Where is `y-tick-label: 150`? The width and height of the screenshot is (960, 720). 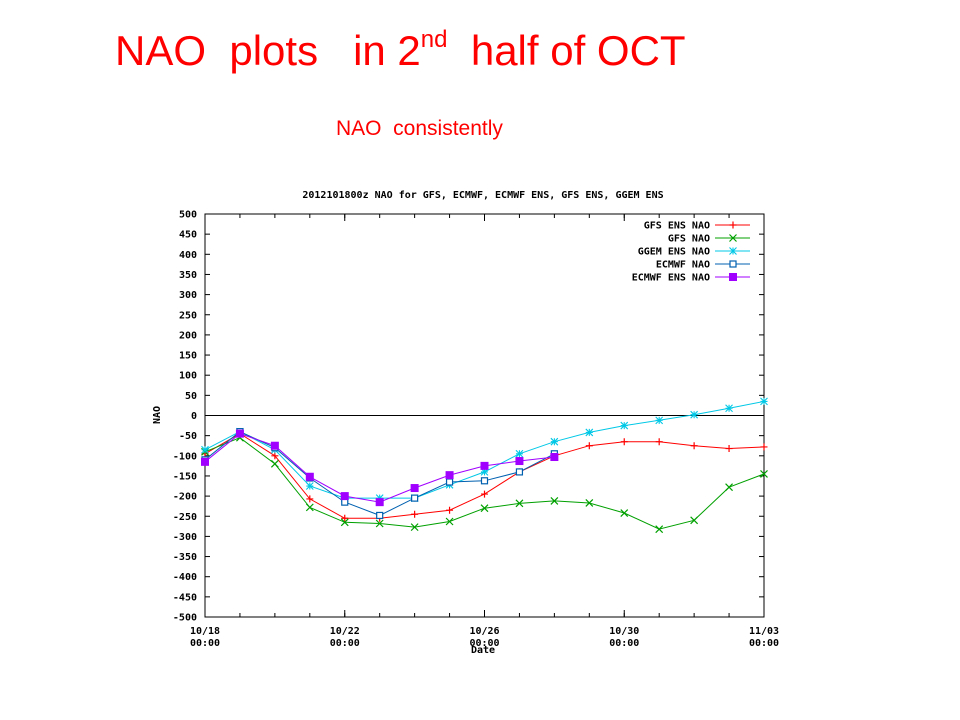
y-tick-label: 150 is located at coordinates (188, 356).